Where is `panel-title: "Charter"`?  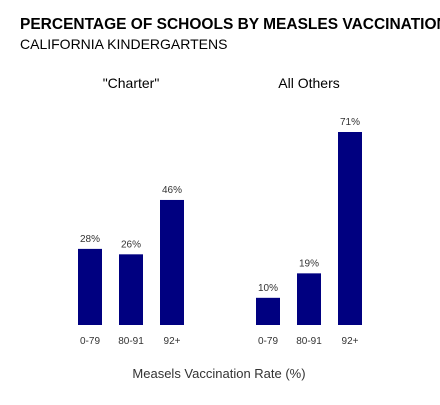 panel-title: "Charter" is located at coordinates (131, 83).